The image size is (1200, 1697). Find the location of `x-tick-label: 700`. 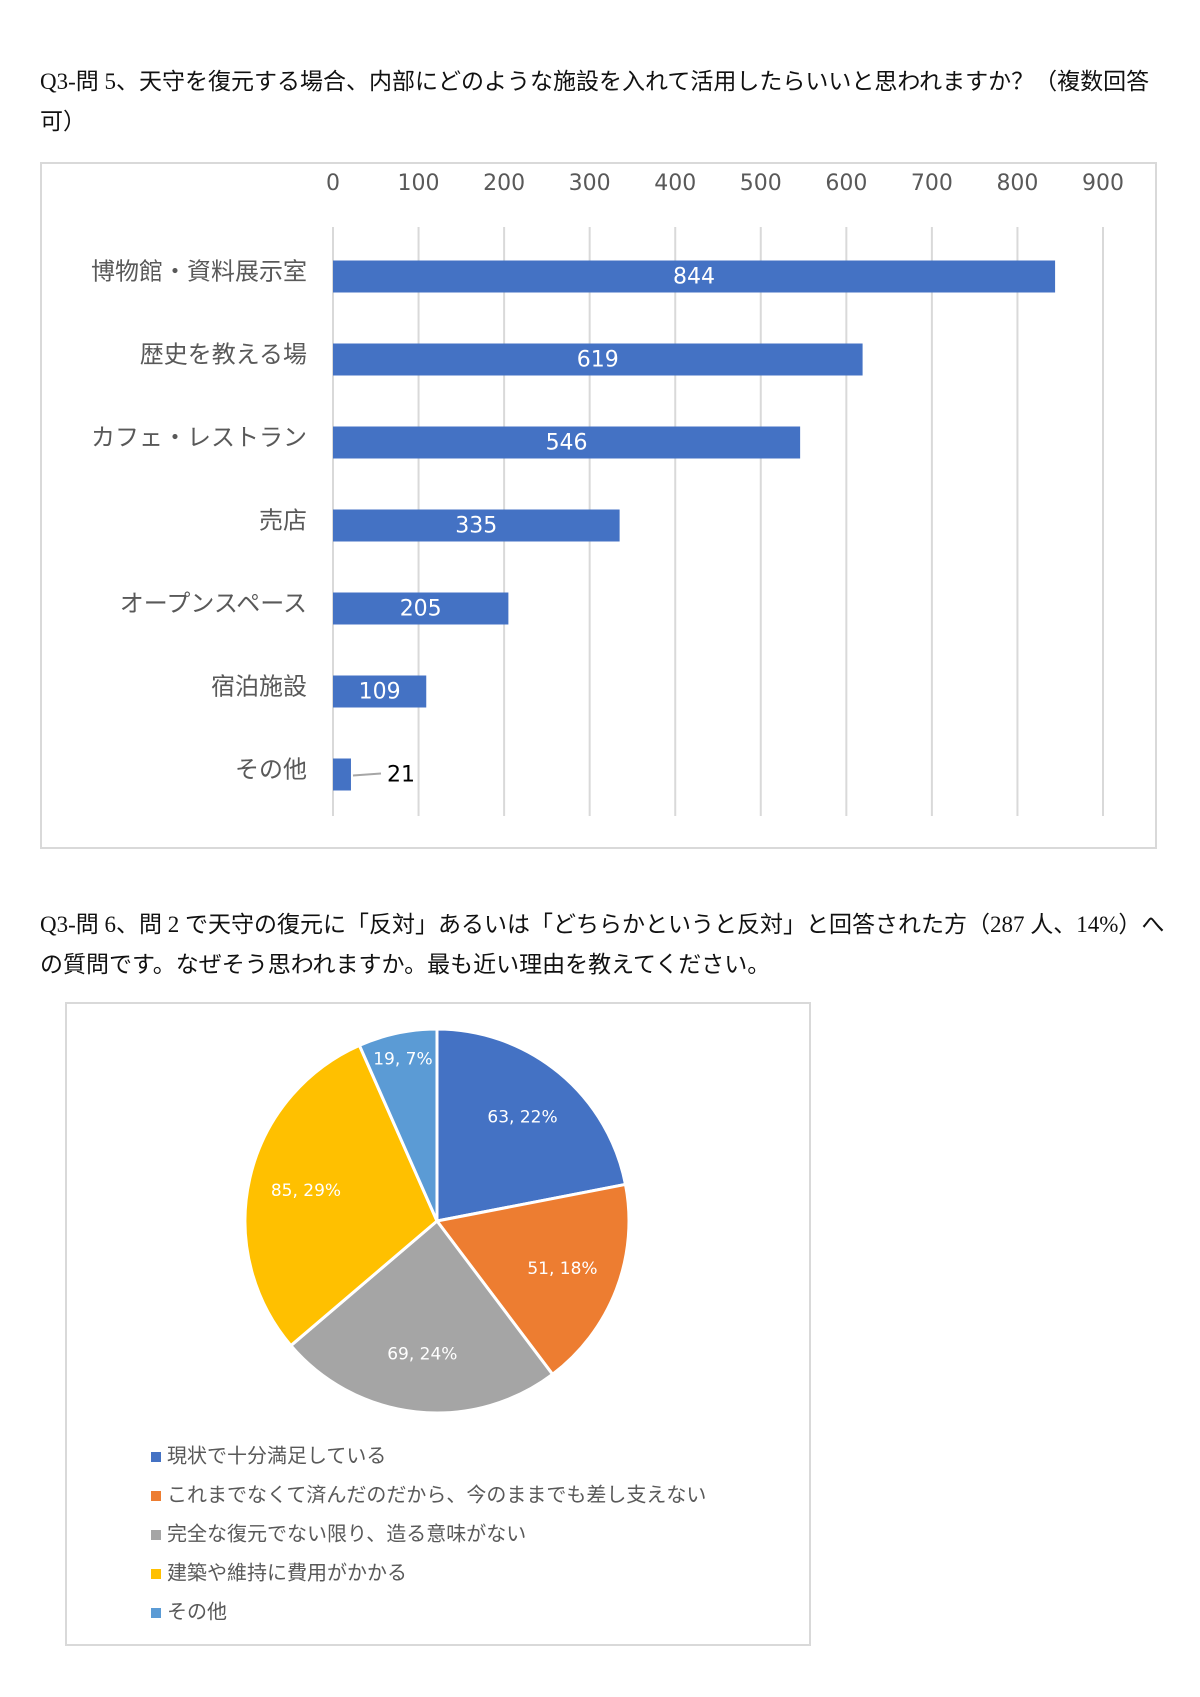

x-tick-label: 700 is located at coordinates (932, 183).